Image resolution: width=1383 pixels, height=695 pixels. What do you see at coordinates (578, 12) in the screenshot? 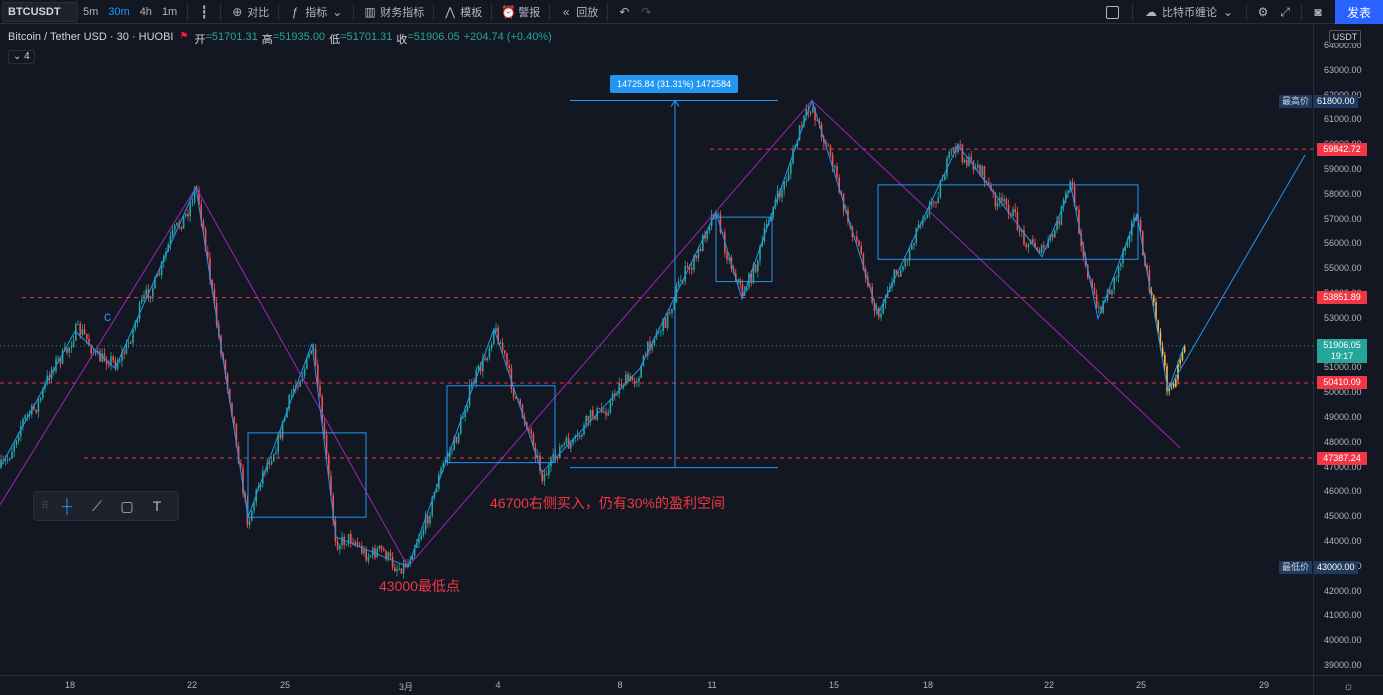
I see `replay-button: « 回放` at bounding box center [578, 12].